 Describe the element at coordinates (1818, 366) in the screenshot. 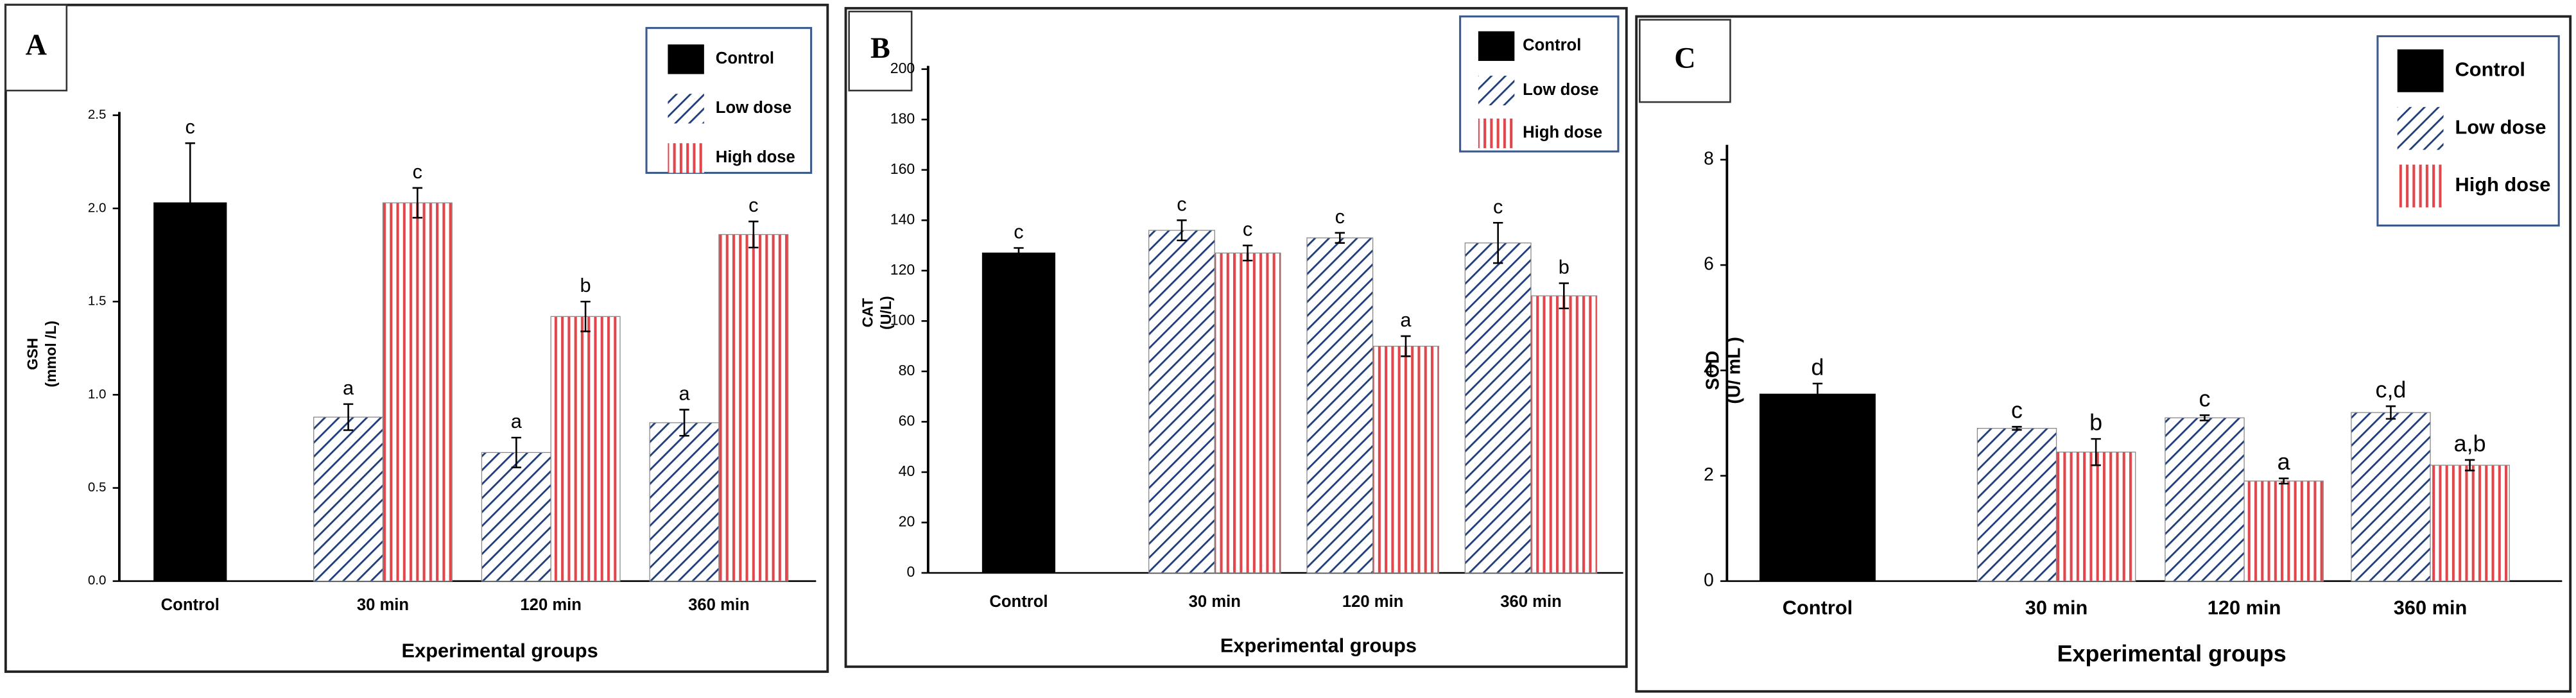

I see `significance-letter: d` at that location.